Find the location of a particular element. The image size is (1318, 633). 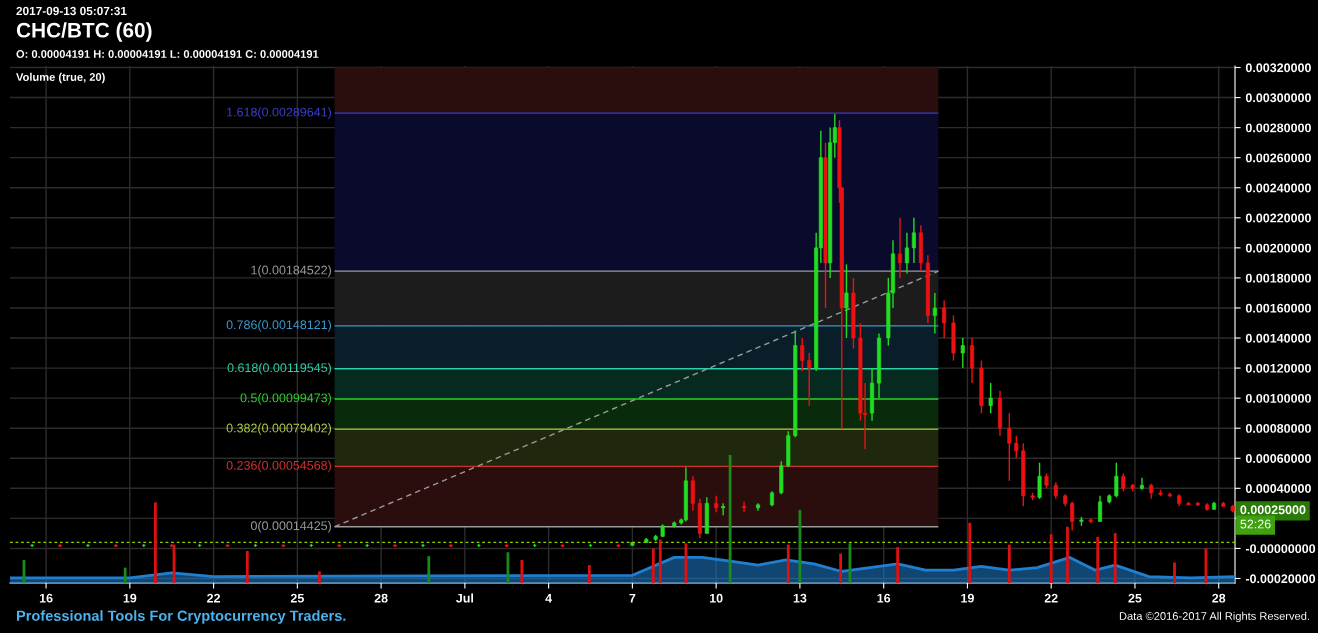

y-tick-label: 0.00200000 is located at coordinates (1278, 248).